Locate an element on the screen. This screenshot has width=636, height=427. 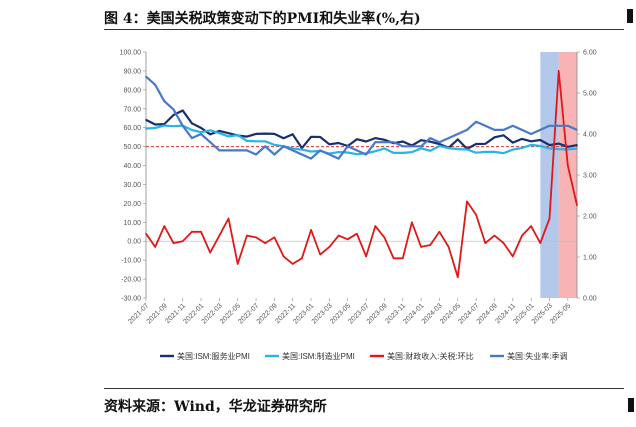
left-tick-label: 70.00 is located at coordinates (132, 109).